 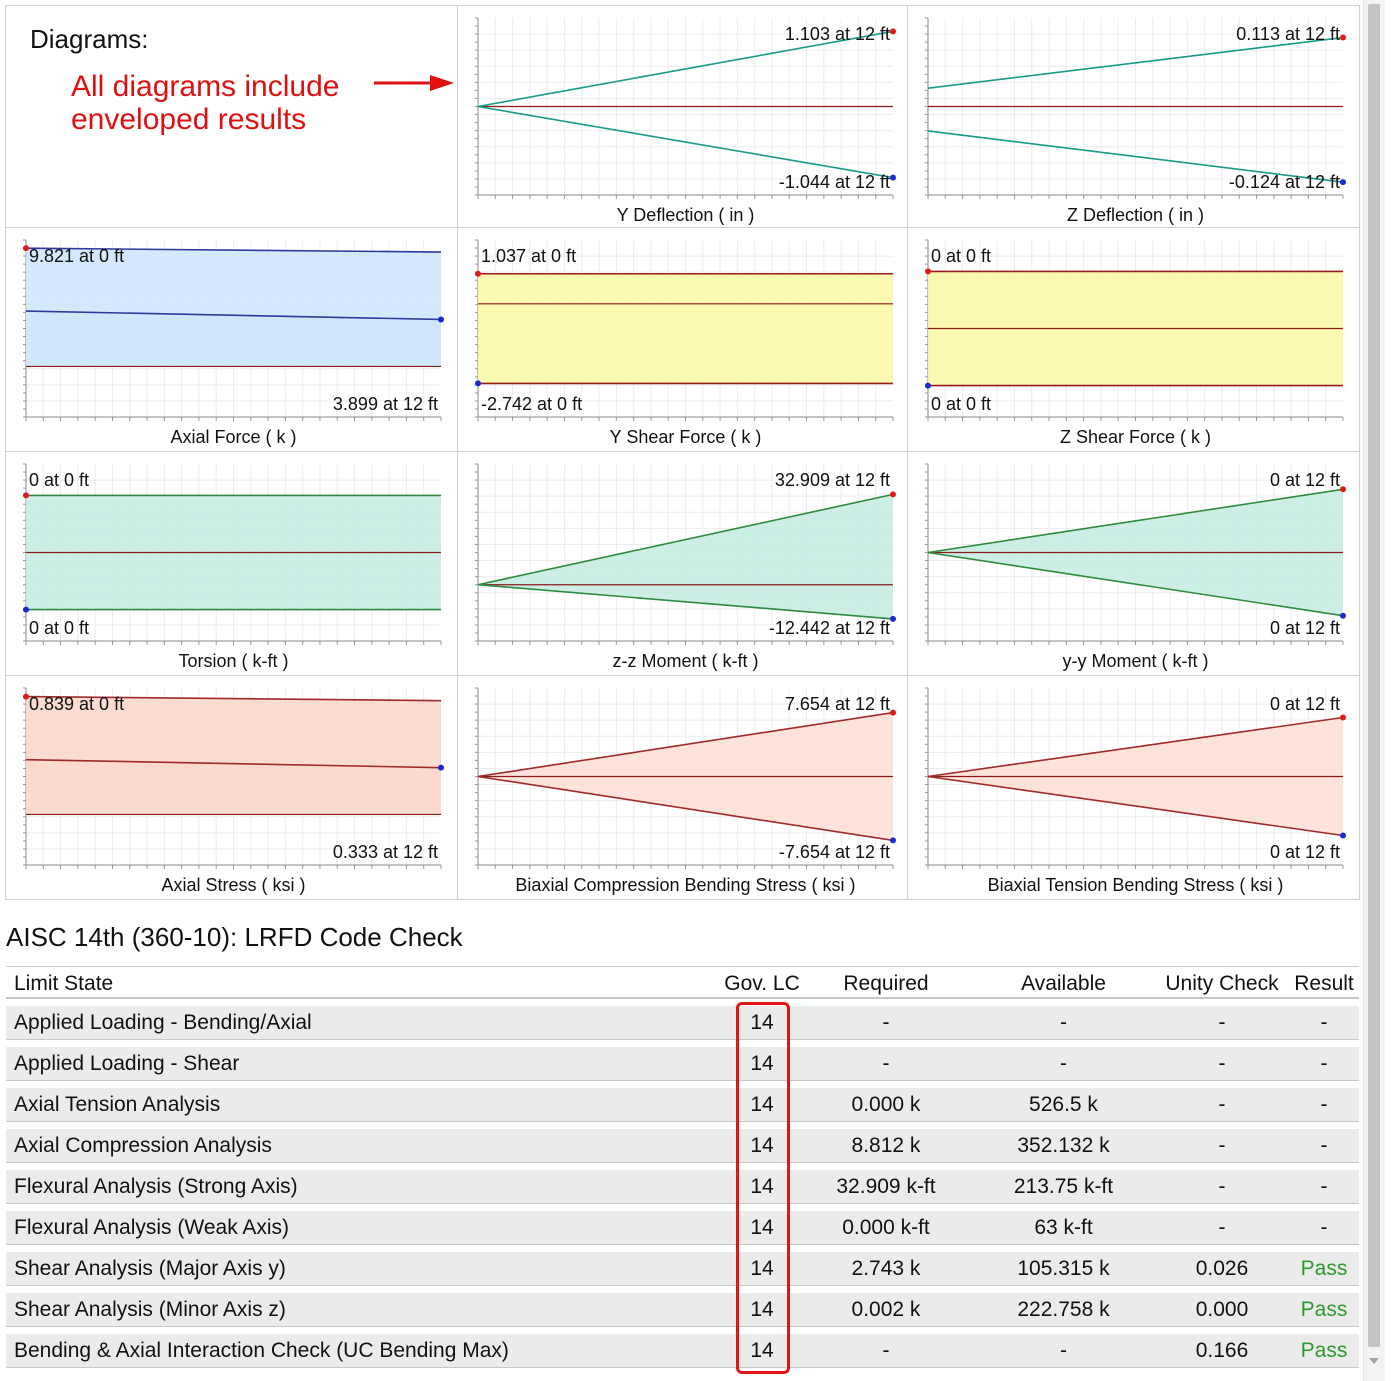 What do you see at coordinates (1136, 885) in the screenshot?
I see `diagram-title: Biaxial Tension Bending Stress ( ksi )` at bounding box center [1136, 885].